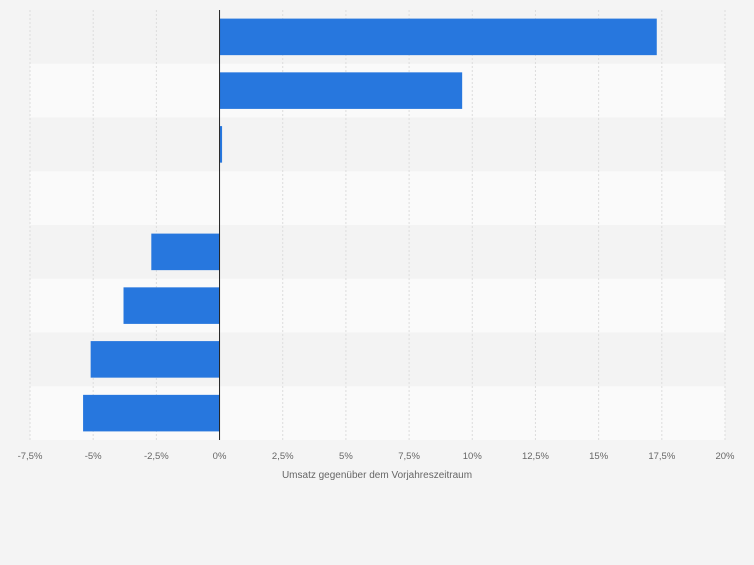  I want to click on x-tick-label: 0%, so click(220, 456).